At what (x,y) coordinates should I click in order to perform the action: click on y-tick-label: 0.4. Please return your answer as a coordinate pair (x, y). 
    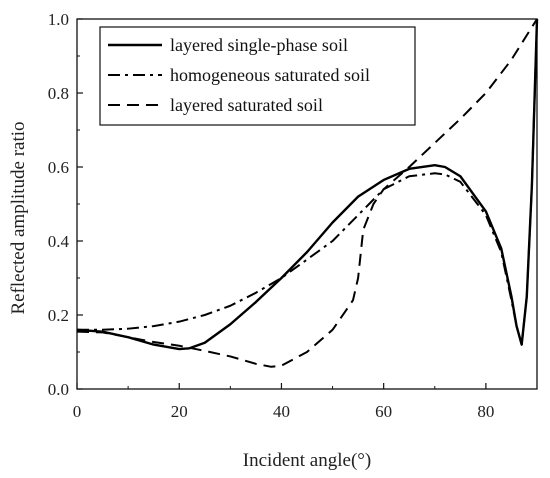
    Looking at the image, I should click on (59, 241).